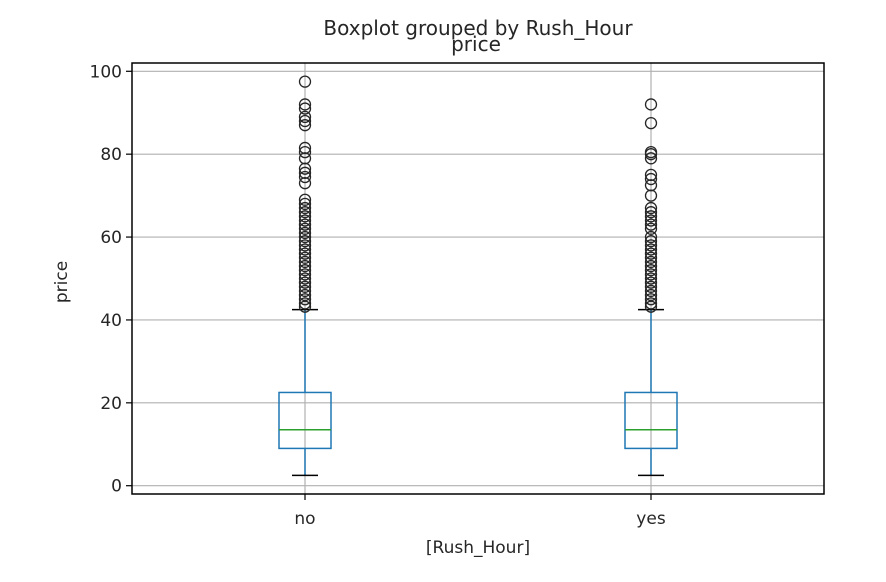  I want to click on y-tick-label: 0, so click(116, 487).